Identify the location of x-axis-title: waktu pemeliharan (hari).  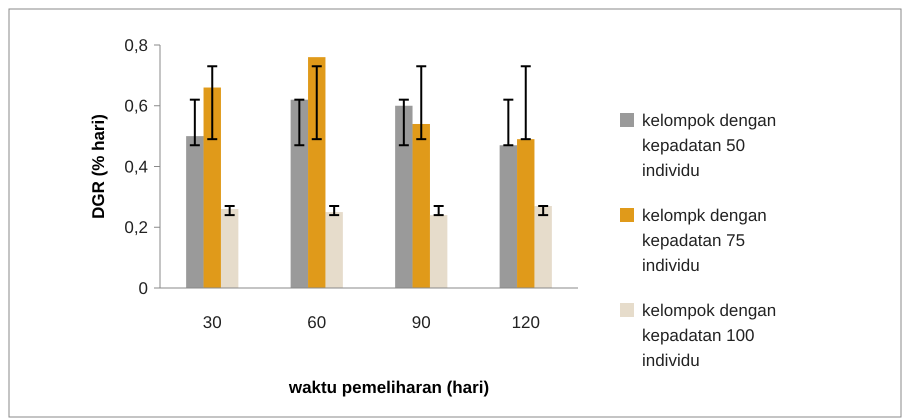
(389, 387).